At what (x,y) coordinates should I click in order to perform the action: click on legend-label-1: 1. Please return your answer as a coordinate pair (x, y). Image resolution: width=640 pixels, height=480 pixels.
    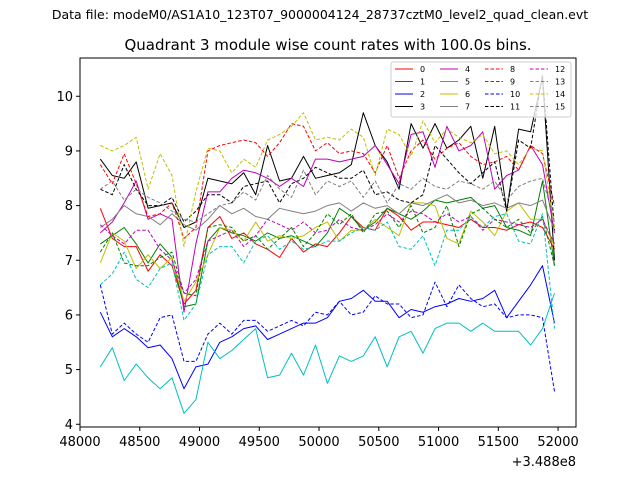
    Looking at the image, I should click on (422, 82).